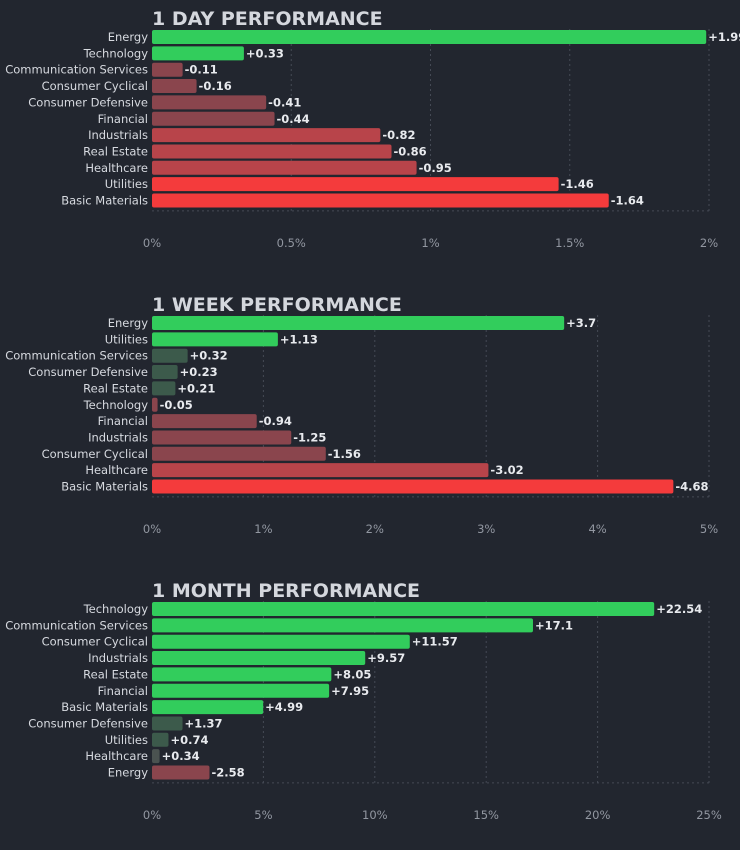 The width and height of the screenshot is (740, 850). What do you see at coordinates (299, 339) in the screenshot?
I see `data-label-utilities: +1.13` at bounding box center [299, 339].